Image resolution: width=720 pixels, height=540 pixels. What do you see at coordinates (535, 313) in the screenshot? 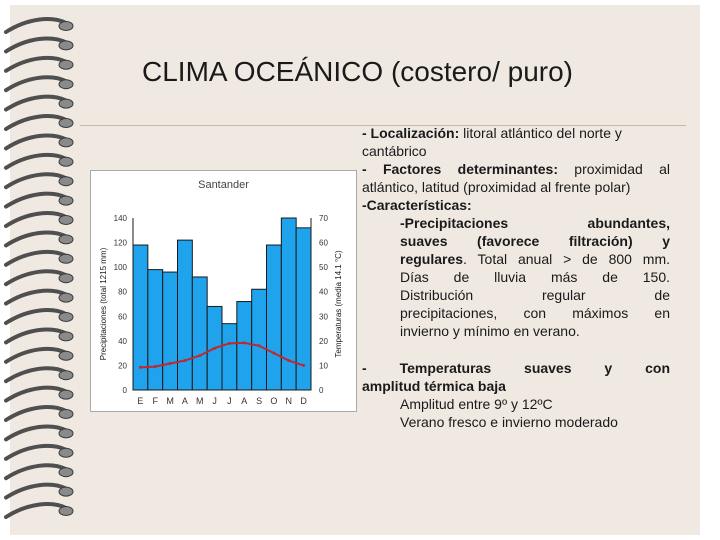
I see `prec-line-6: precipitaciones, con máximos en` at bounding box center [535, 313].